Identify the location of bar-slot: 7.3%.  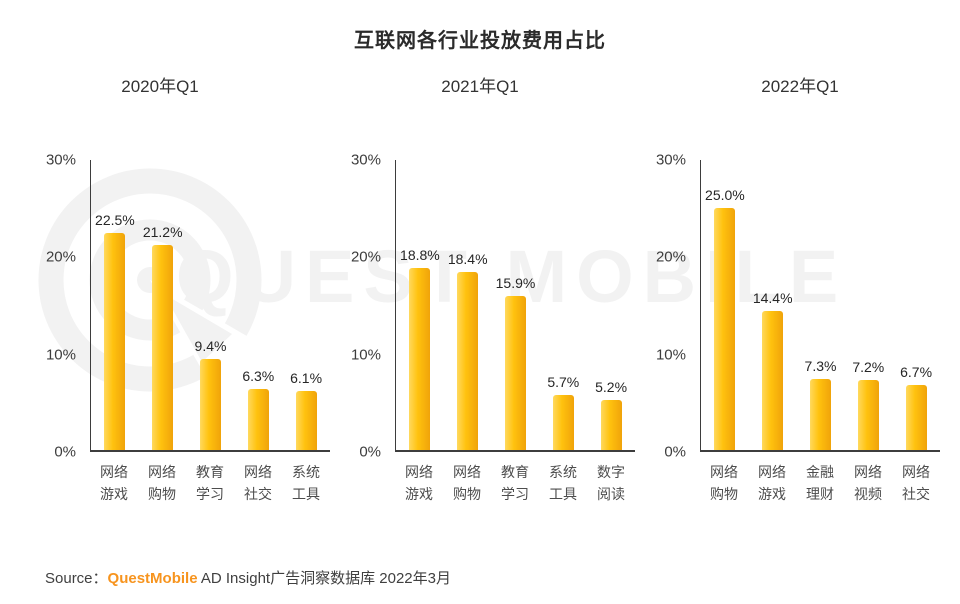
(821, 305).